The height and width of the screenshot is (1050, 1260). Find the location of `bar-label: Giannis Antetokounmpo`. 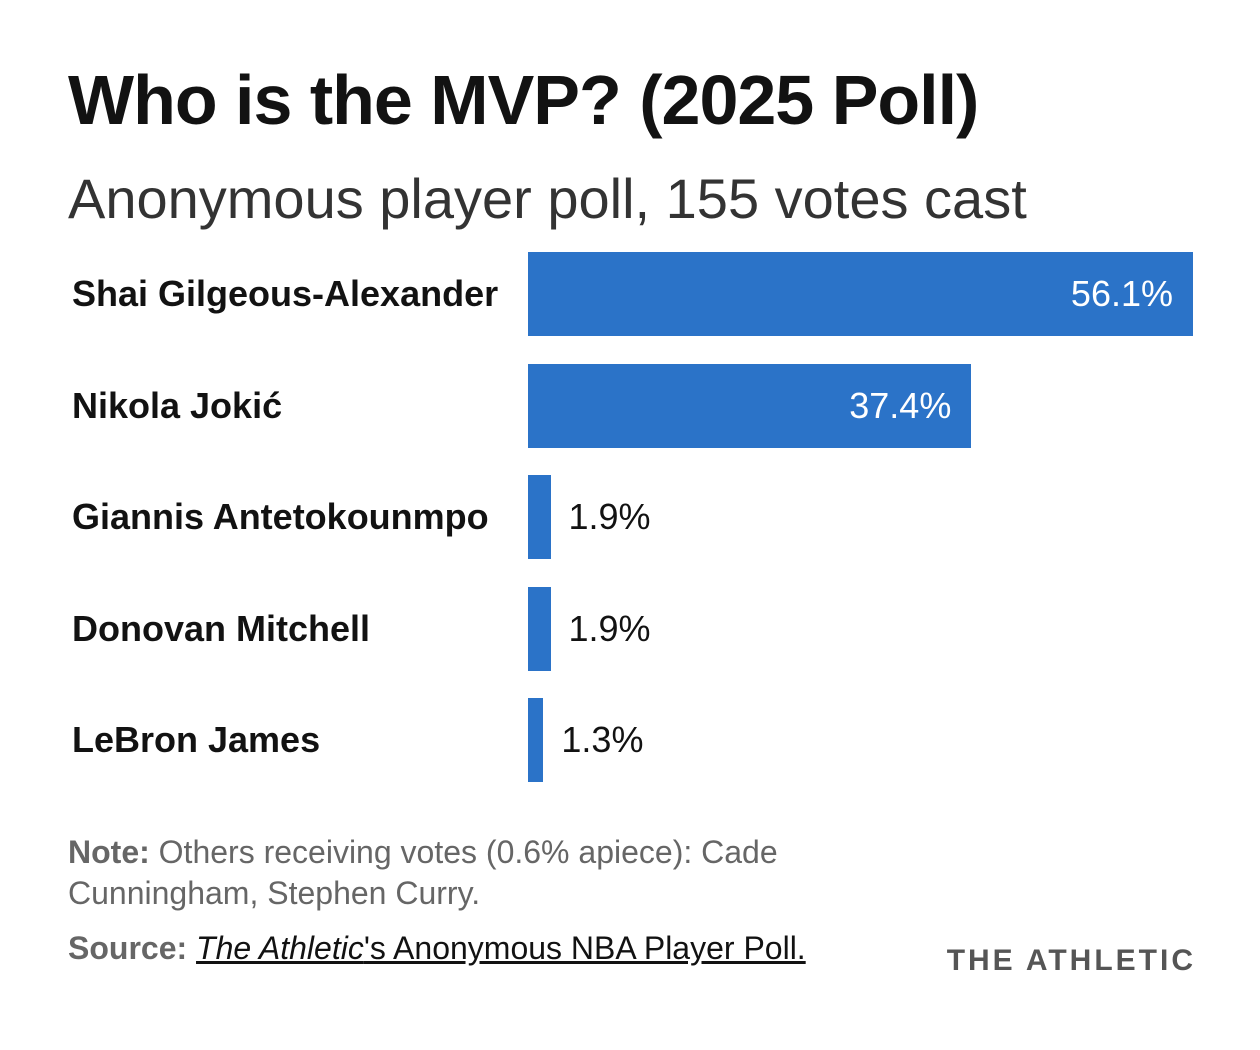

bar-label: Giannis Antetokounmpo is located at coordinates (280, 516).